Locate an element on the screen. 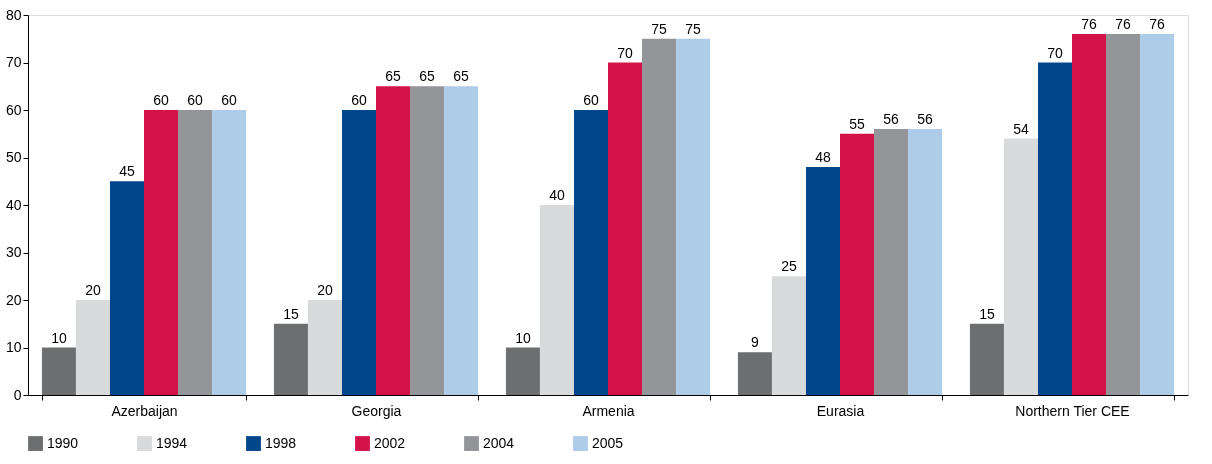 The height and width of the screenshot is (464, 1212). x-tick-label: Armenia is located at coordinates (608, 410).